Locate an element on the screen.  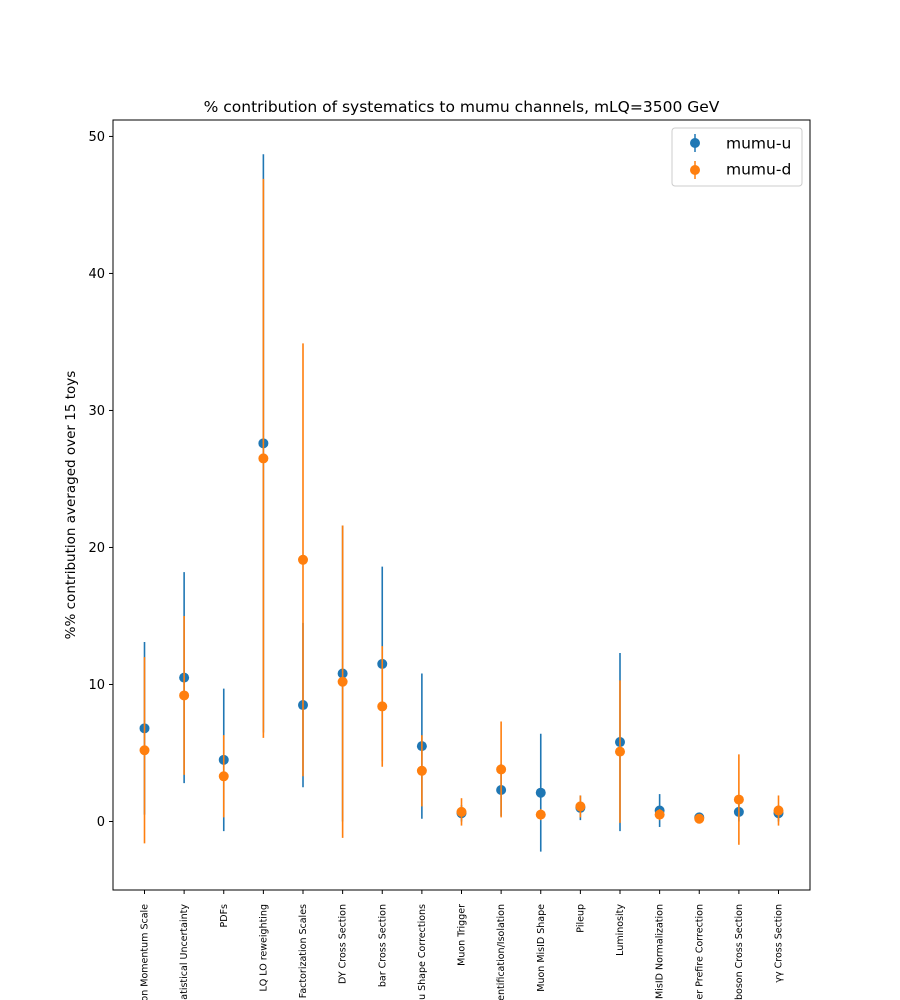
x-tick-label: Pileup is located at coordinates (580, 918).